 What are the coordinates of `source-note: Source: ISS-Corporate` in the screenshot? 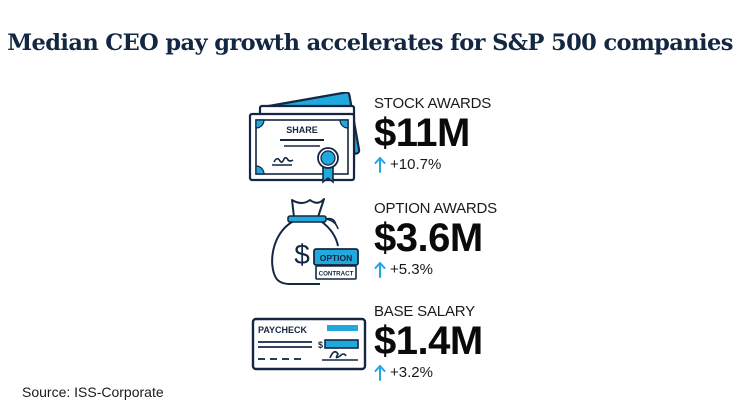 It's located at (93, 392).